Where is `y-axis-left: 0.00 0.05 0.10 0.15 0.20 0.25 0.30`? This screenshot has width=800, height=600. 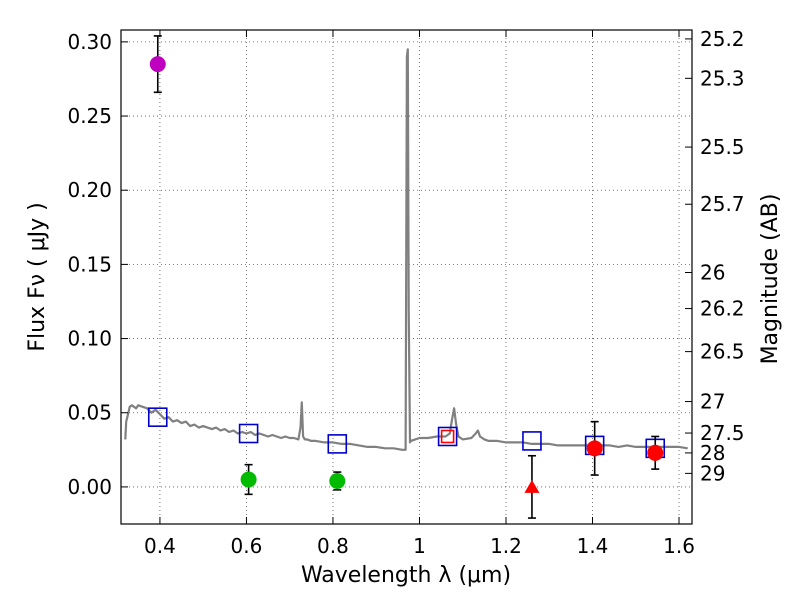
y-axis-left: 0.00 0.05 0.10 0.15 0.20 0.25 0.30 is located at coordinates (97, 264).